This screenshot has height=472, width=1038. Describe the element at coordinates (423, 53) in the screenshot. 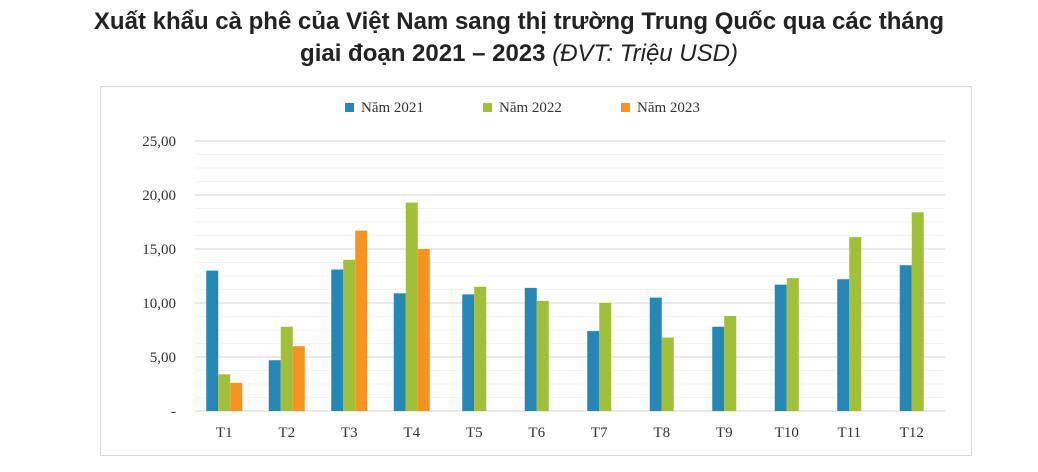

I see `title-period: giai đoạn 2021 – 2023` at that location.